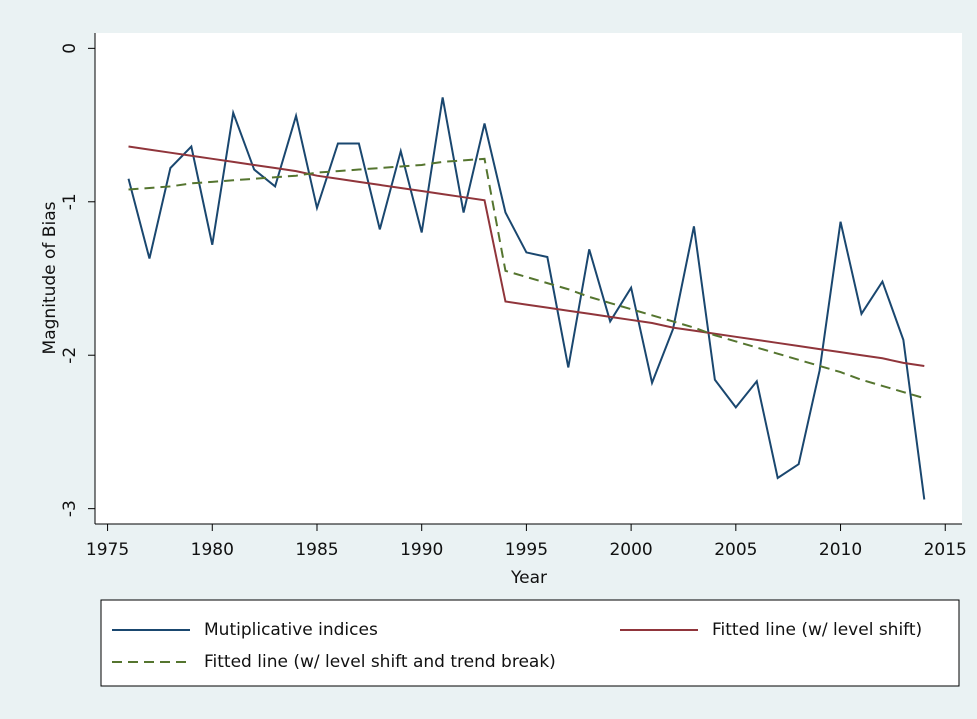 The height and width of the screenshot is (719, 977). I want to click on legend-label: Fitted line (w/ level shift), so click(817, 630).